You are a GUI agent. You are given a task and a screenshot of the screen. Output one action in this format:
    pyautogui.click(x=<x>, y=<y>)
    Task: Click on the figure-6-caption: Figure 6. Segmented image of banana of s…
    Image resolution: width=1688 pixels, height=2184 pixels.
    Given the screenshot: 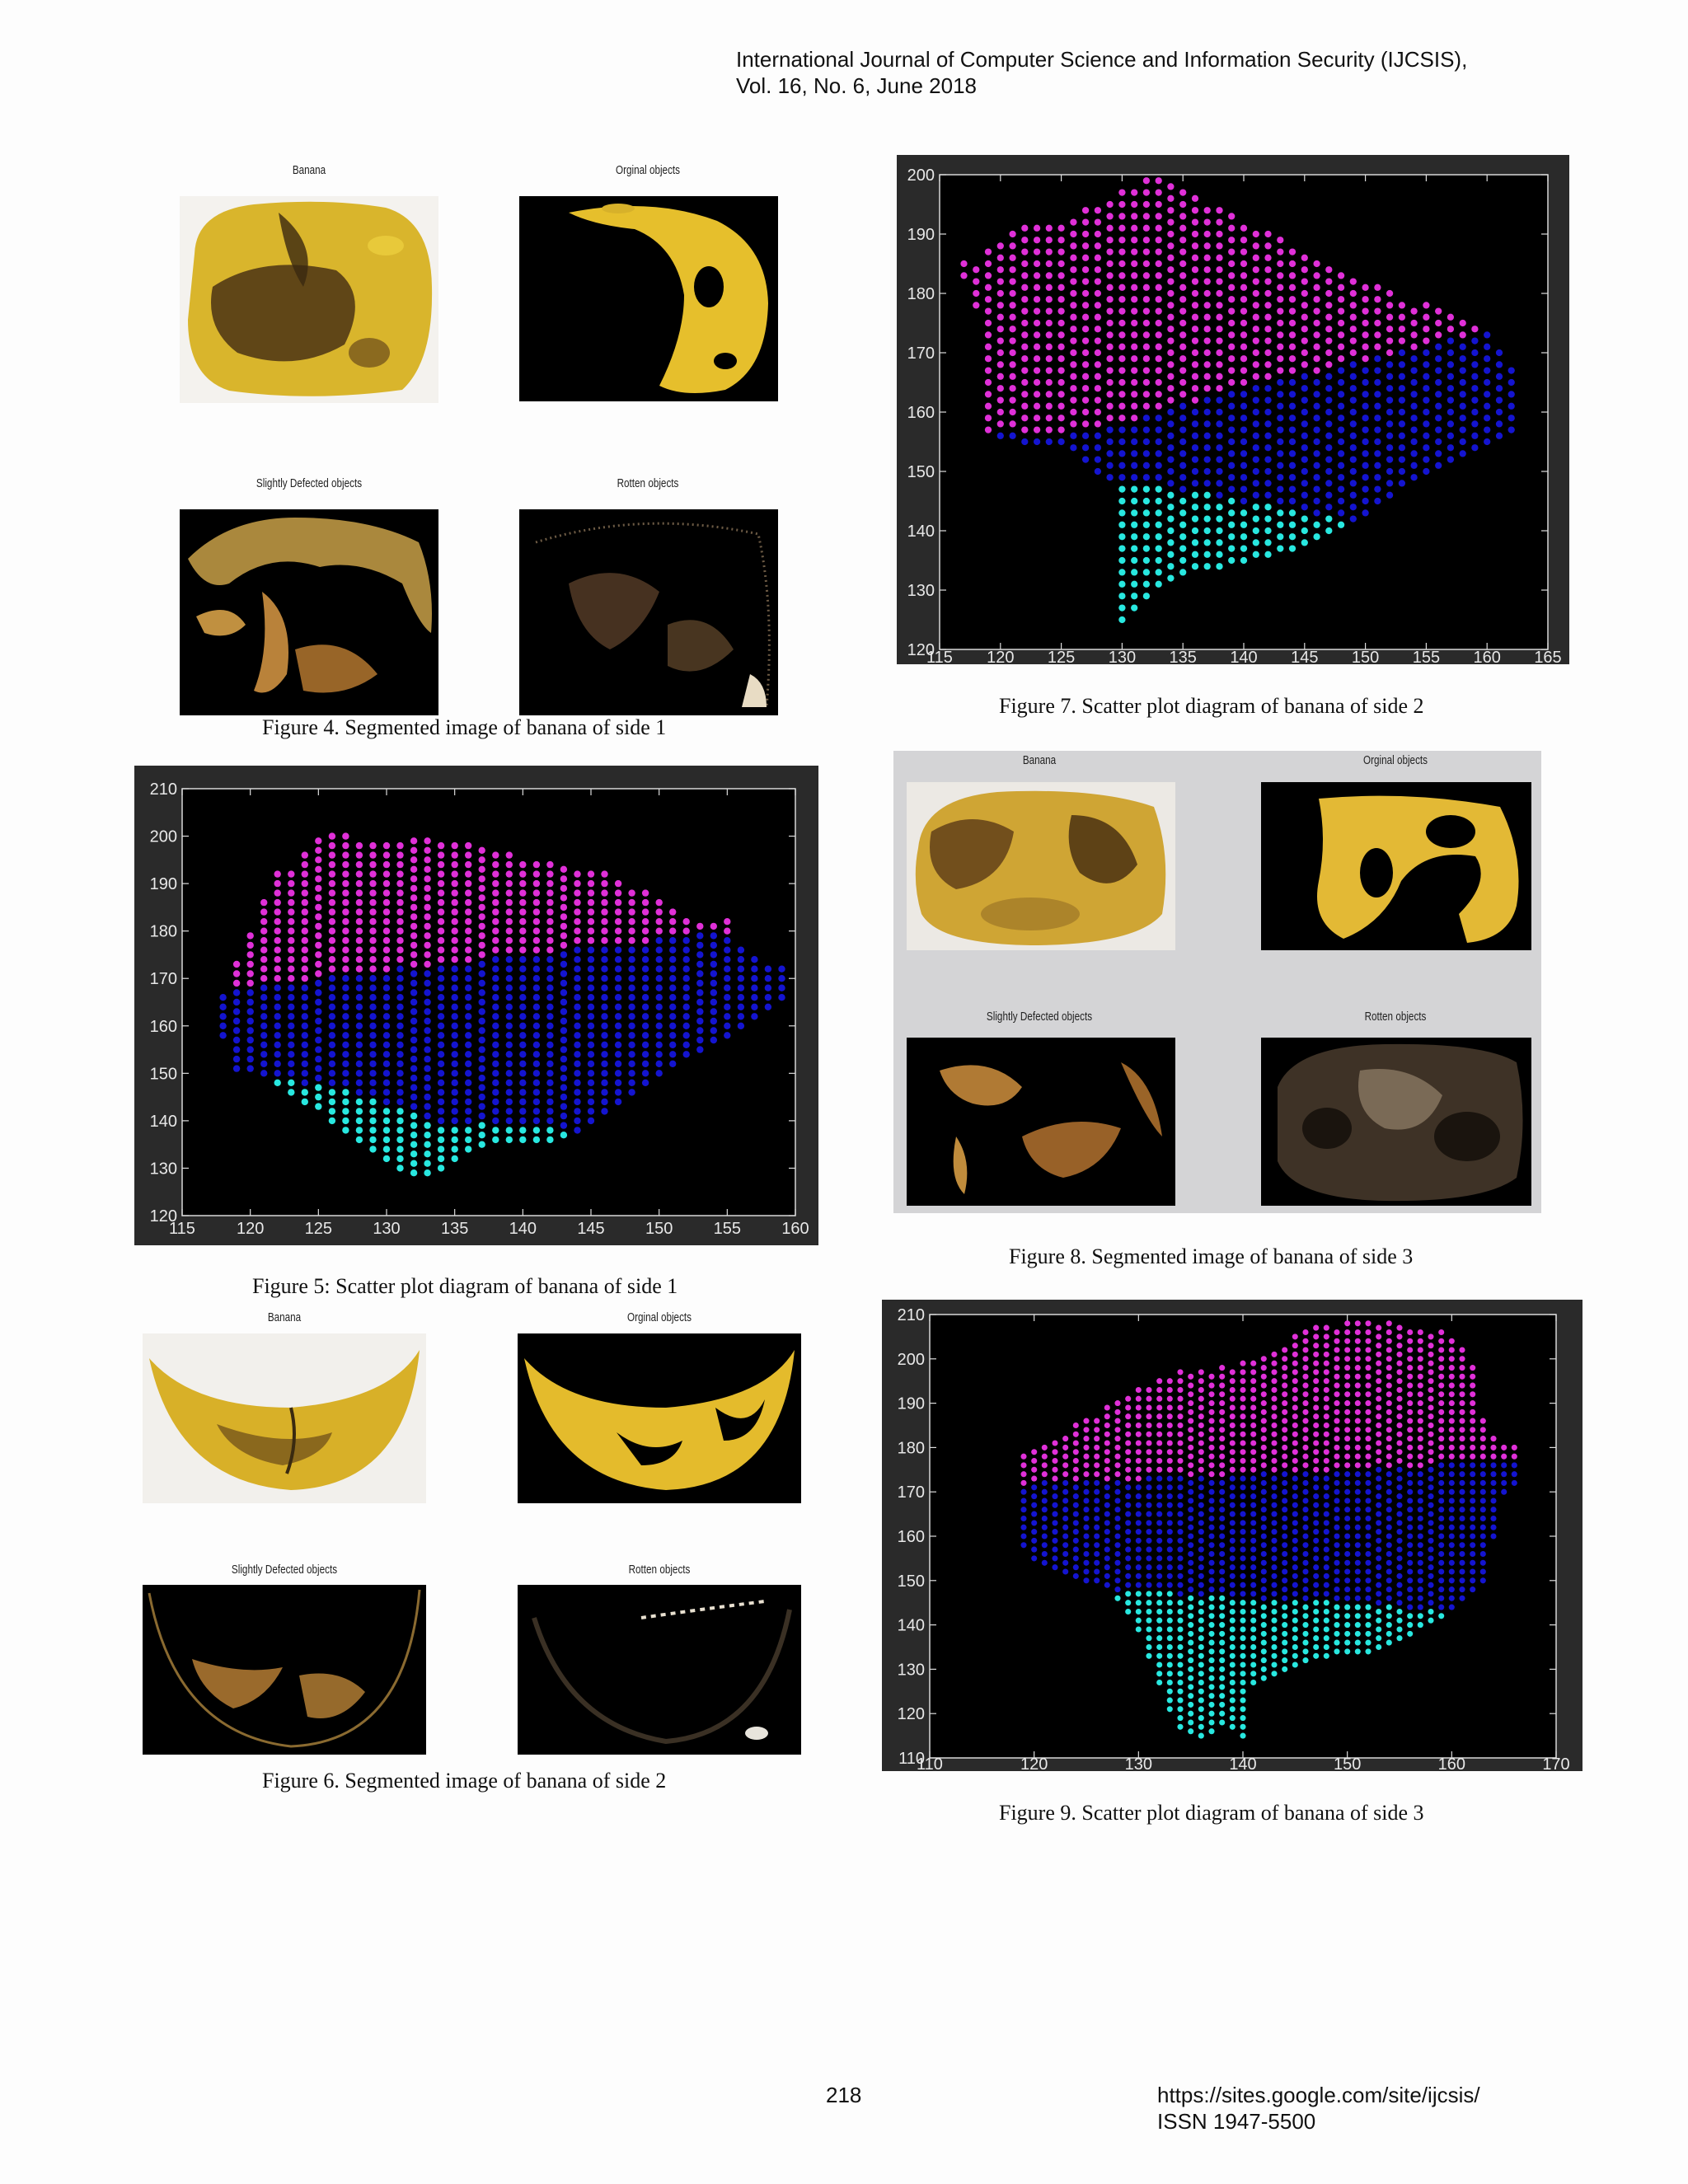 What is the action you would take?
    pyautogui.click(x=465, y=1781)
    